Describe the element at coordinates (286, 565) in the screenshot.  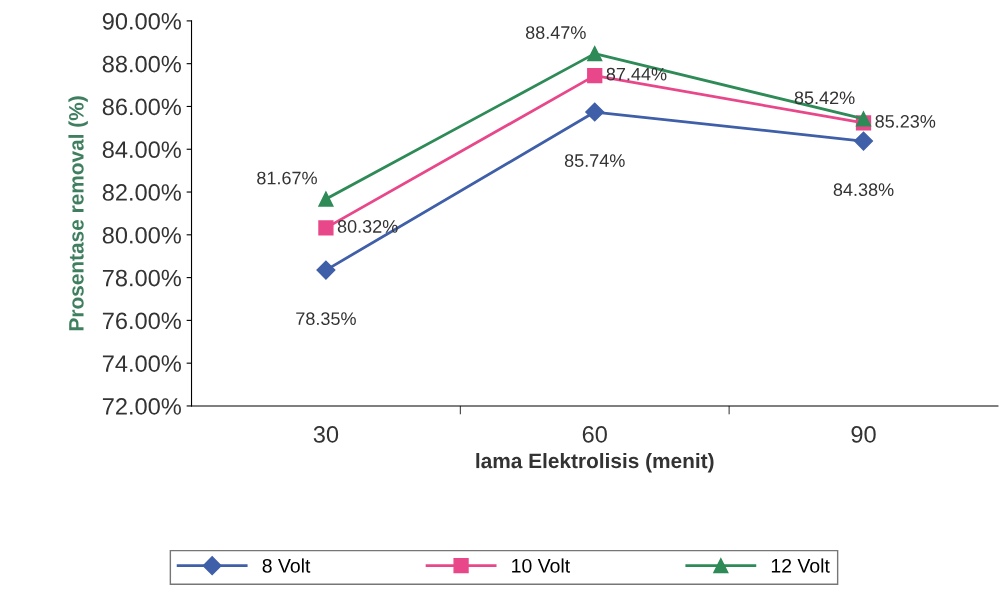
I see `legend-label: 8 Volt` at that location.